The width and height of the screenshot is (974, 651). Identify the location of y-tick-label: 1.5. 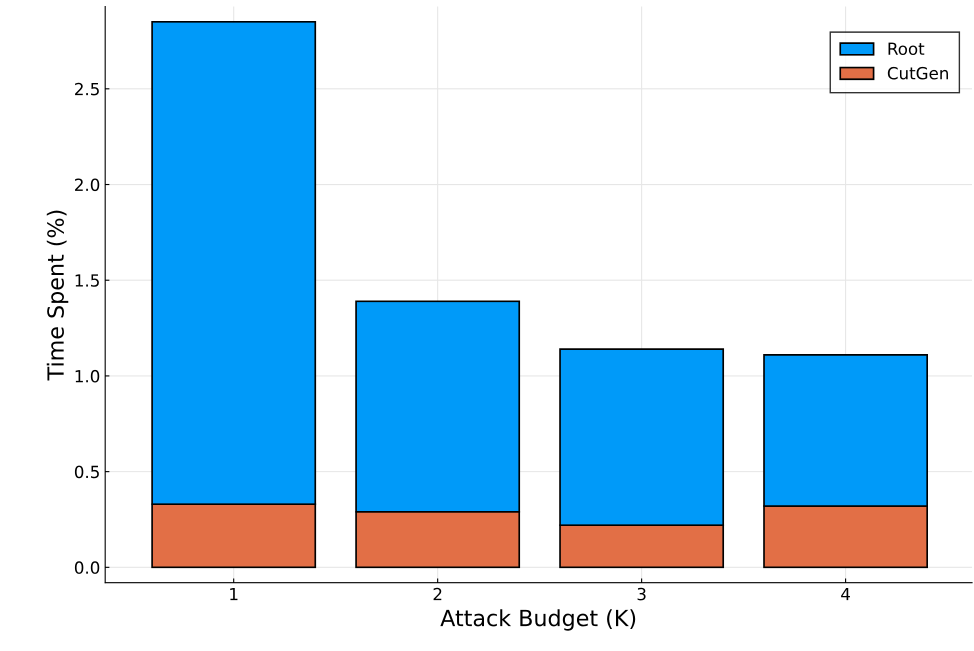
(87, 280).